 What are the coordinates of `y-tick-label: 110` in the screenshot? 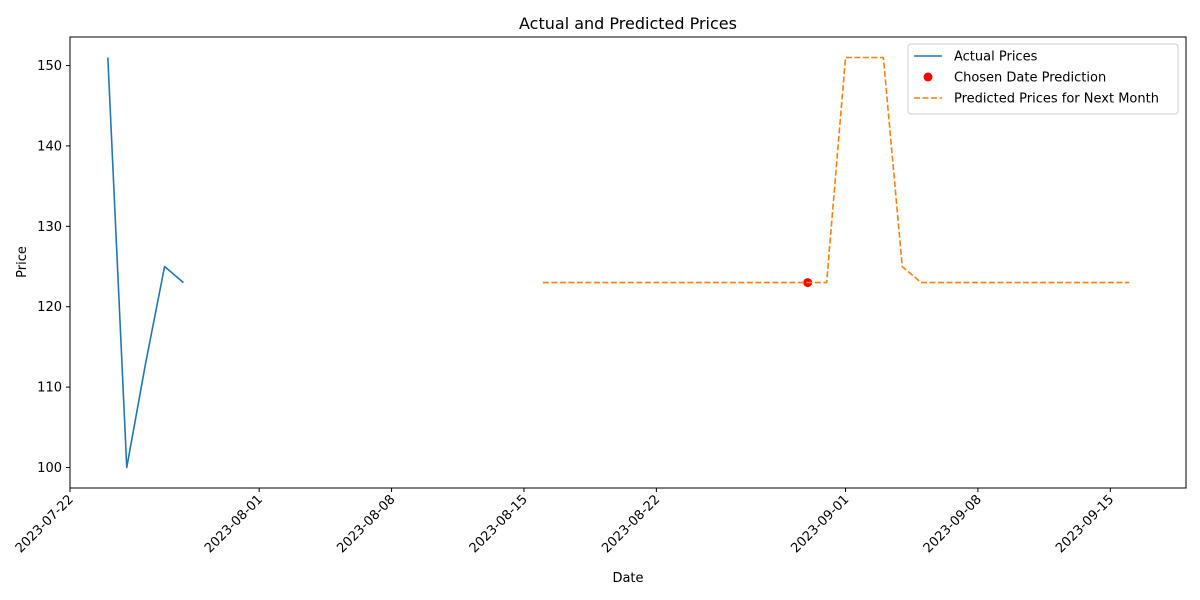 It's located at (49, 388).